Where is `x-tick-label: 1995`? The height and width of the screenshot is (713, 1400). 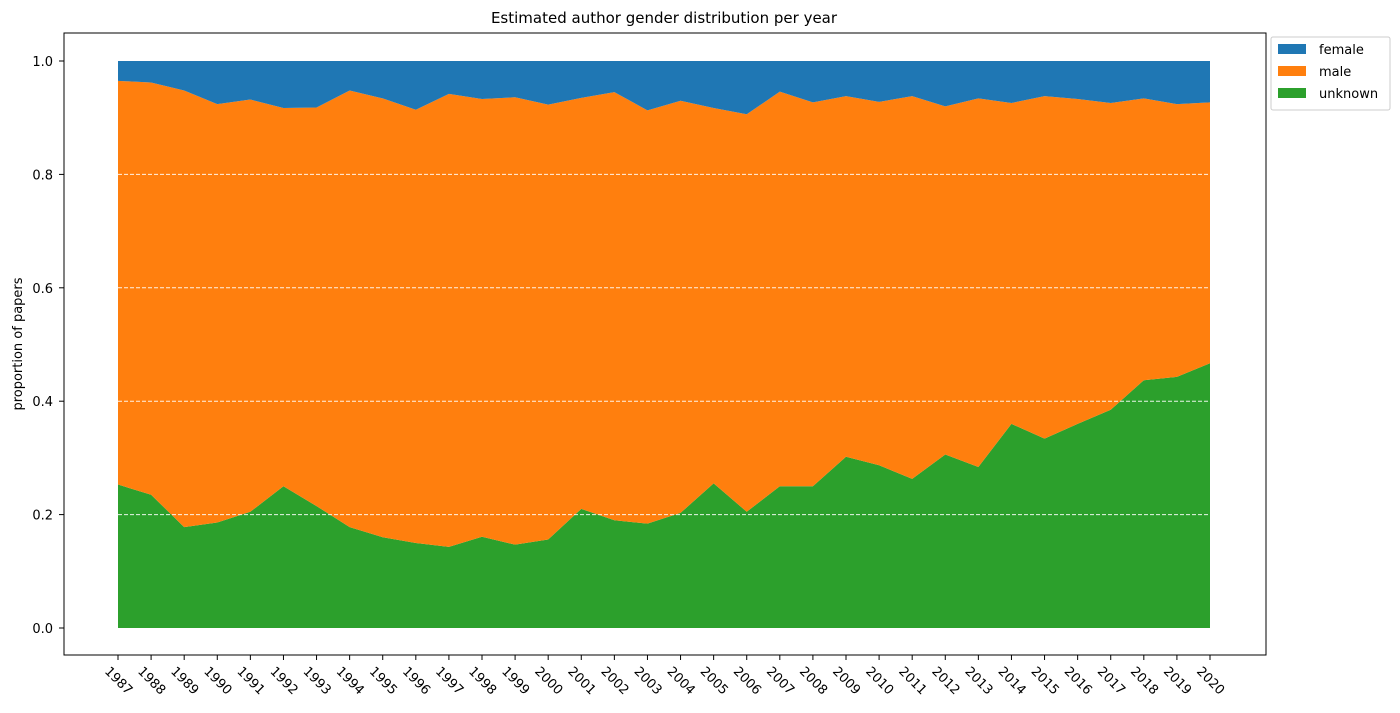
x-tick-label: 1995 is located at coordinates (383, 681).